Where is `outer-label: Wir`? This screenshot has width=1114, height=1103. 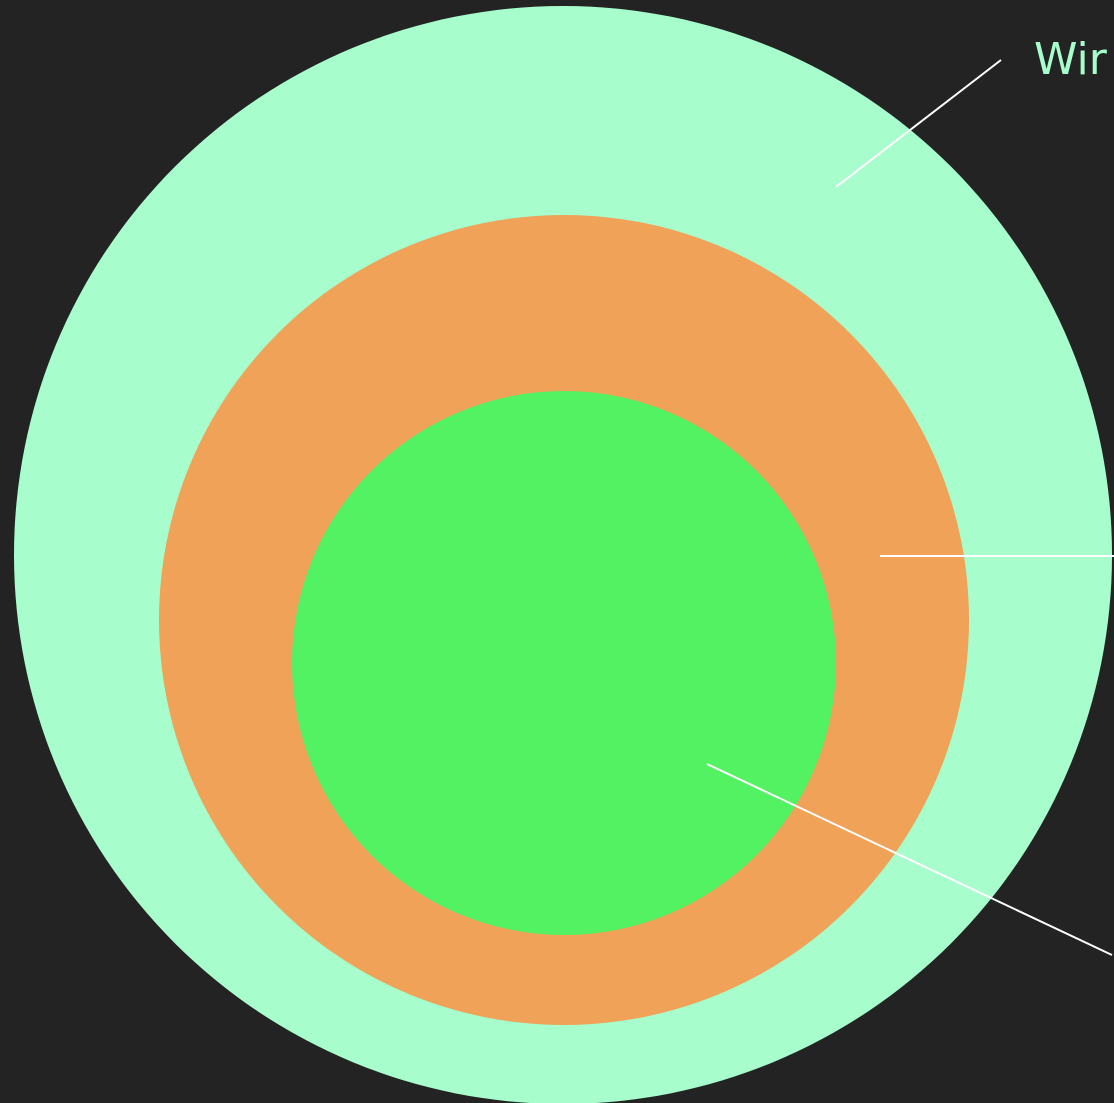 outer-label: Wir is located at coordinates (1071, 59).